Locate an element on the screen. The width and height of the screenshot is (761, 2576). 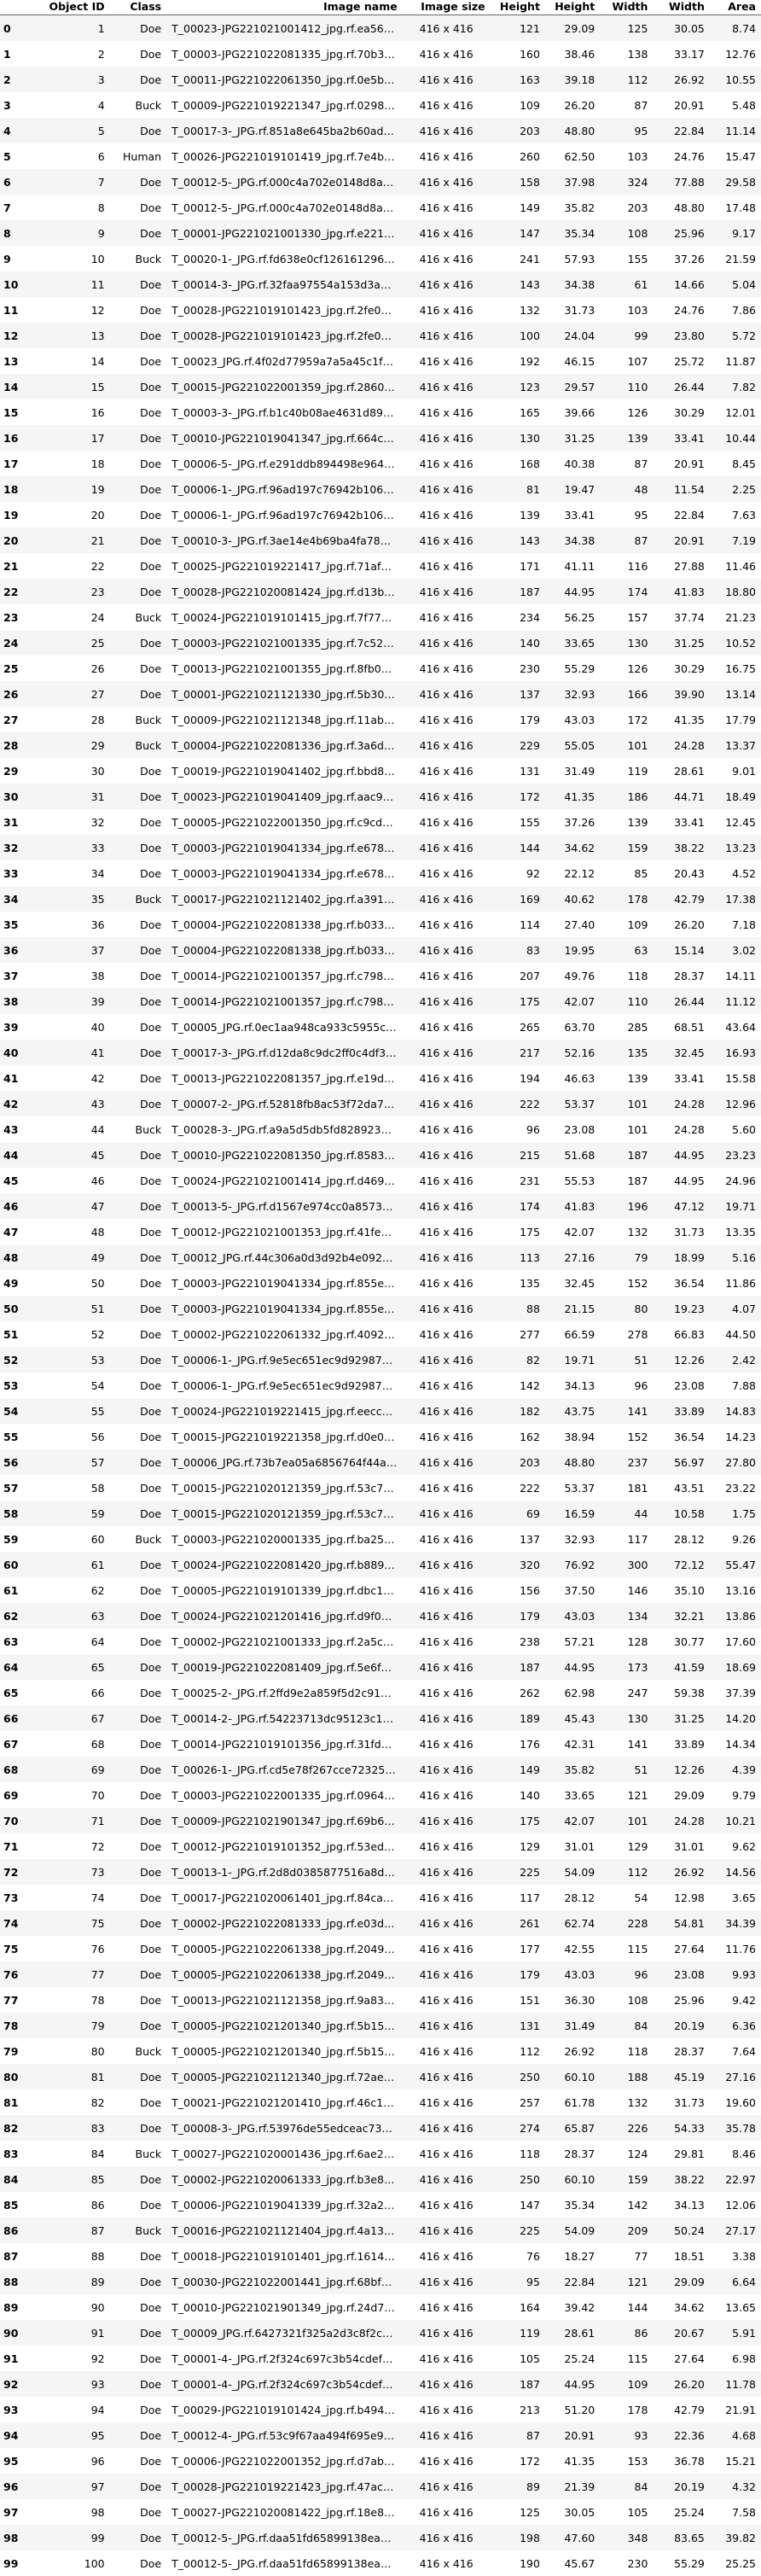
cell-height-px: 277 is located at coordinates (518, 1334).